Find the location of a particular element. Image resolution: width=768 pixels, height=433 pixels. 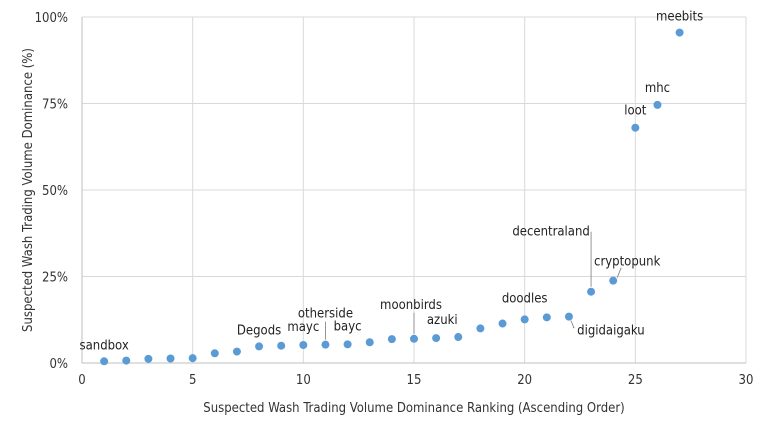

x-tick-label: 25 is located at coordinates (635, 380).